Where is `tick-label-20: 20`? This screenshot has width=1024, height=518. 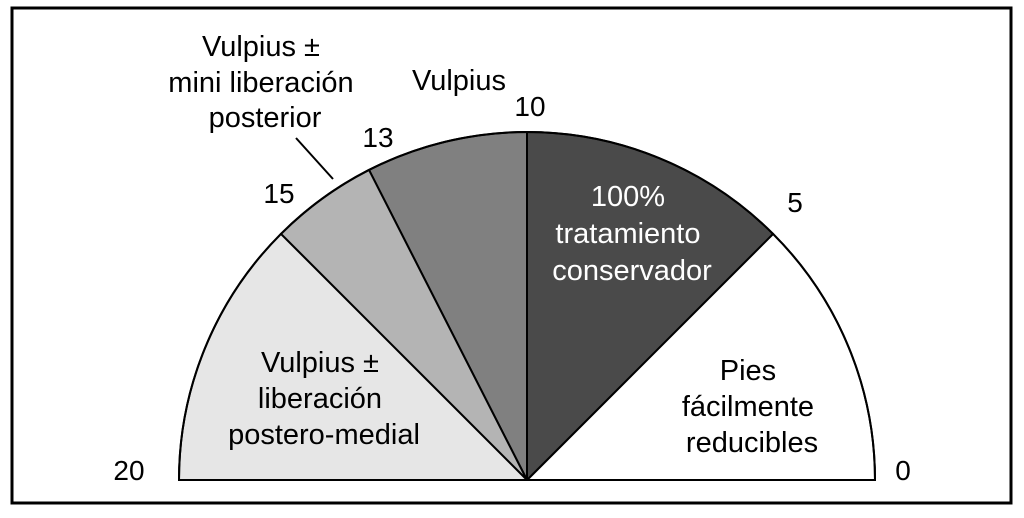
tick-label-20: 20 is located at coordinates (128, 470).